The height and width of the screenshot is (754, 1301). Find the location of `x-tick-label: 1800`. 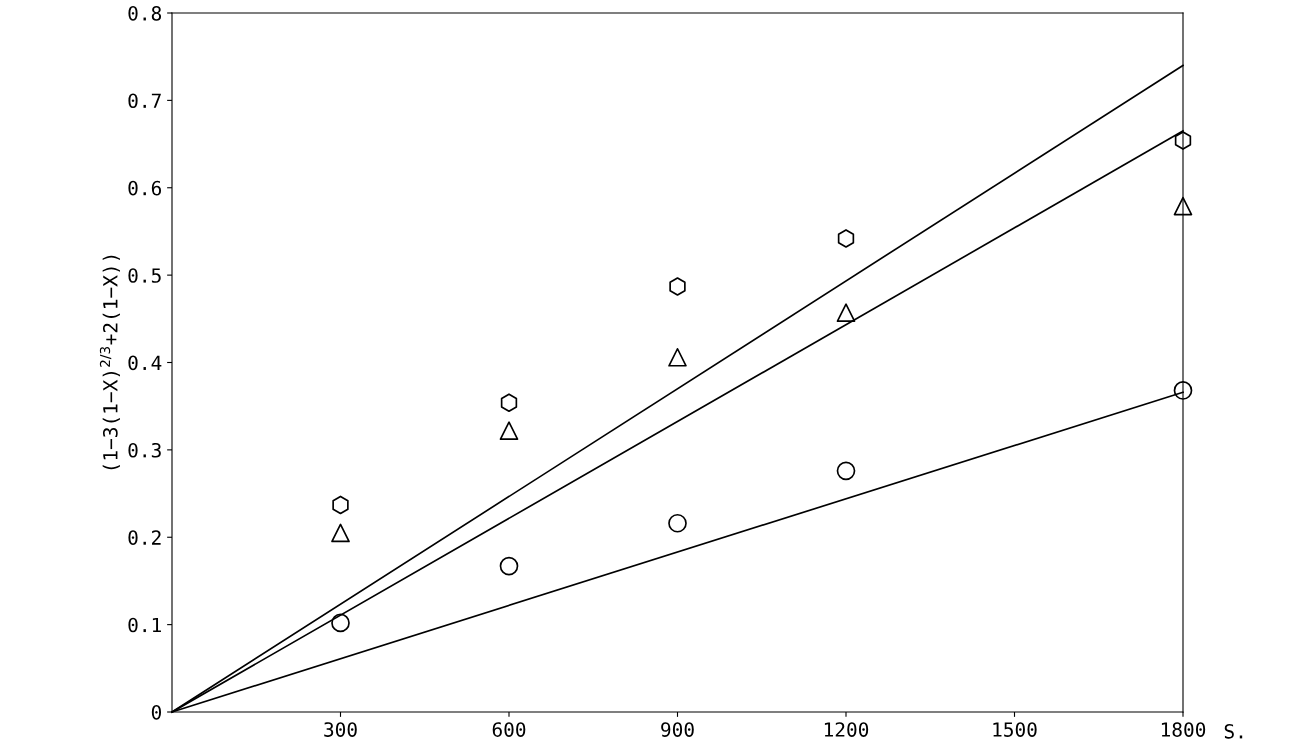

x-tick-label: 1800 is located at coordinates (1183, 729).